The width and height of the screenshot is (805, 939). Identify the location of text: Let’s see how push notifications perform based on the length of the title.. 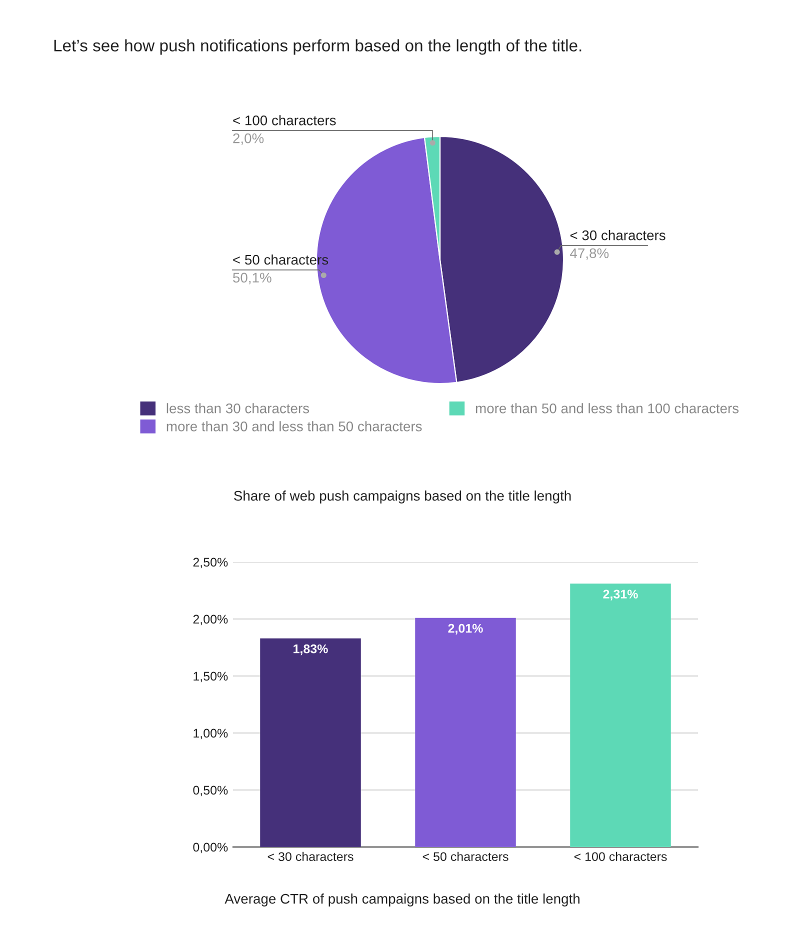
(318, 47).